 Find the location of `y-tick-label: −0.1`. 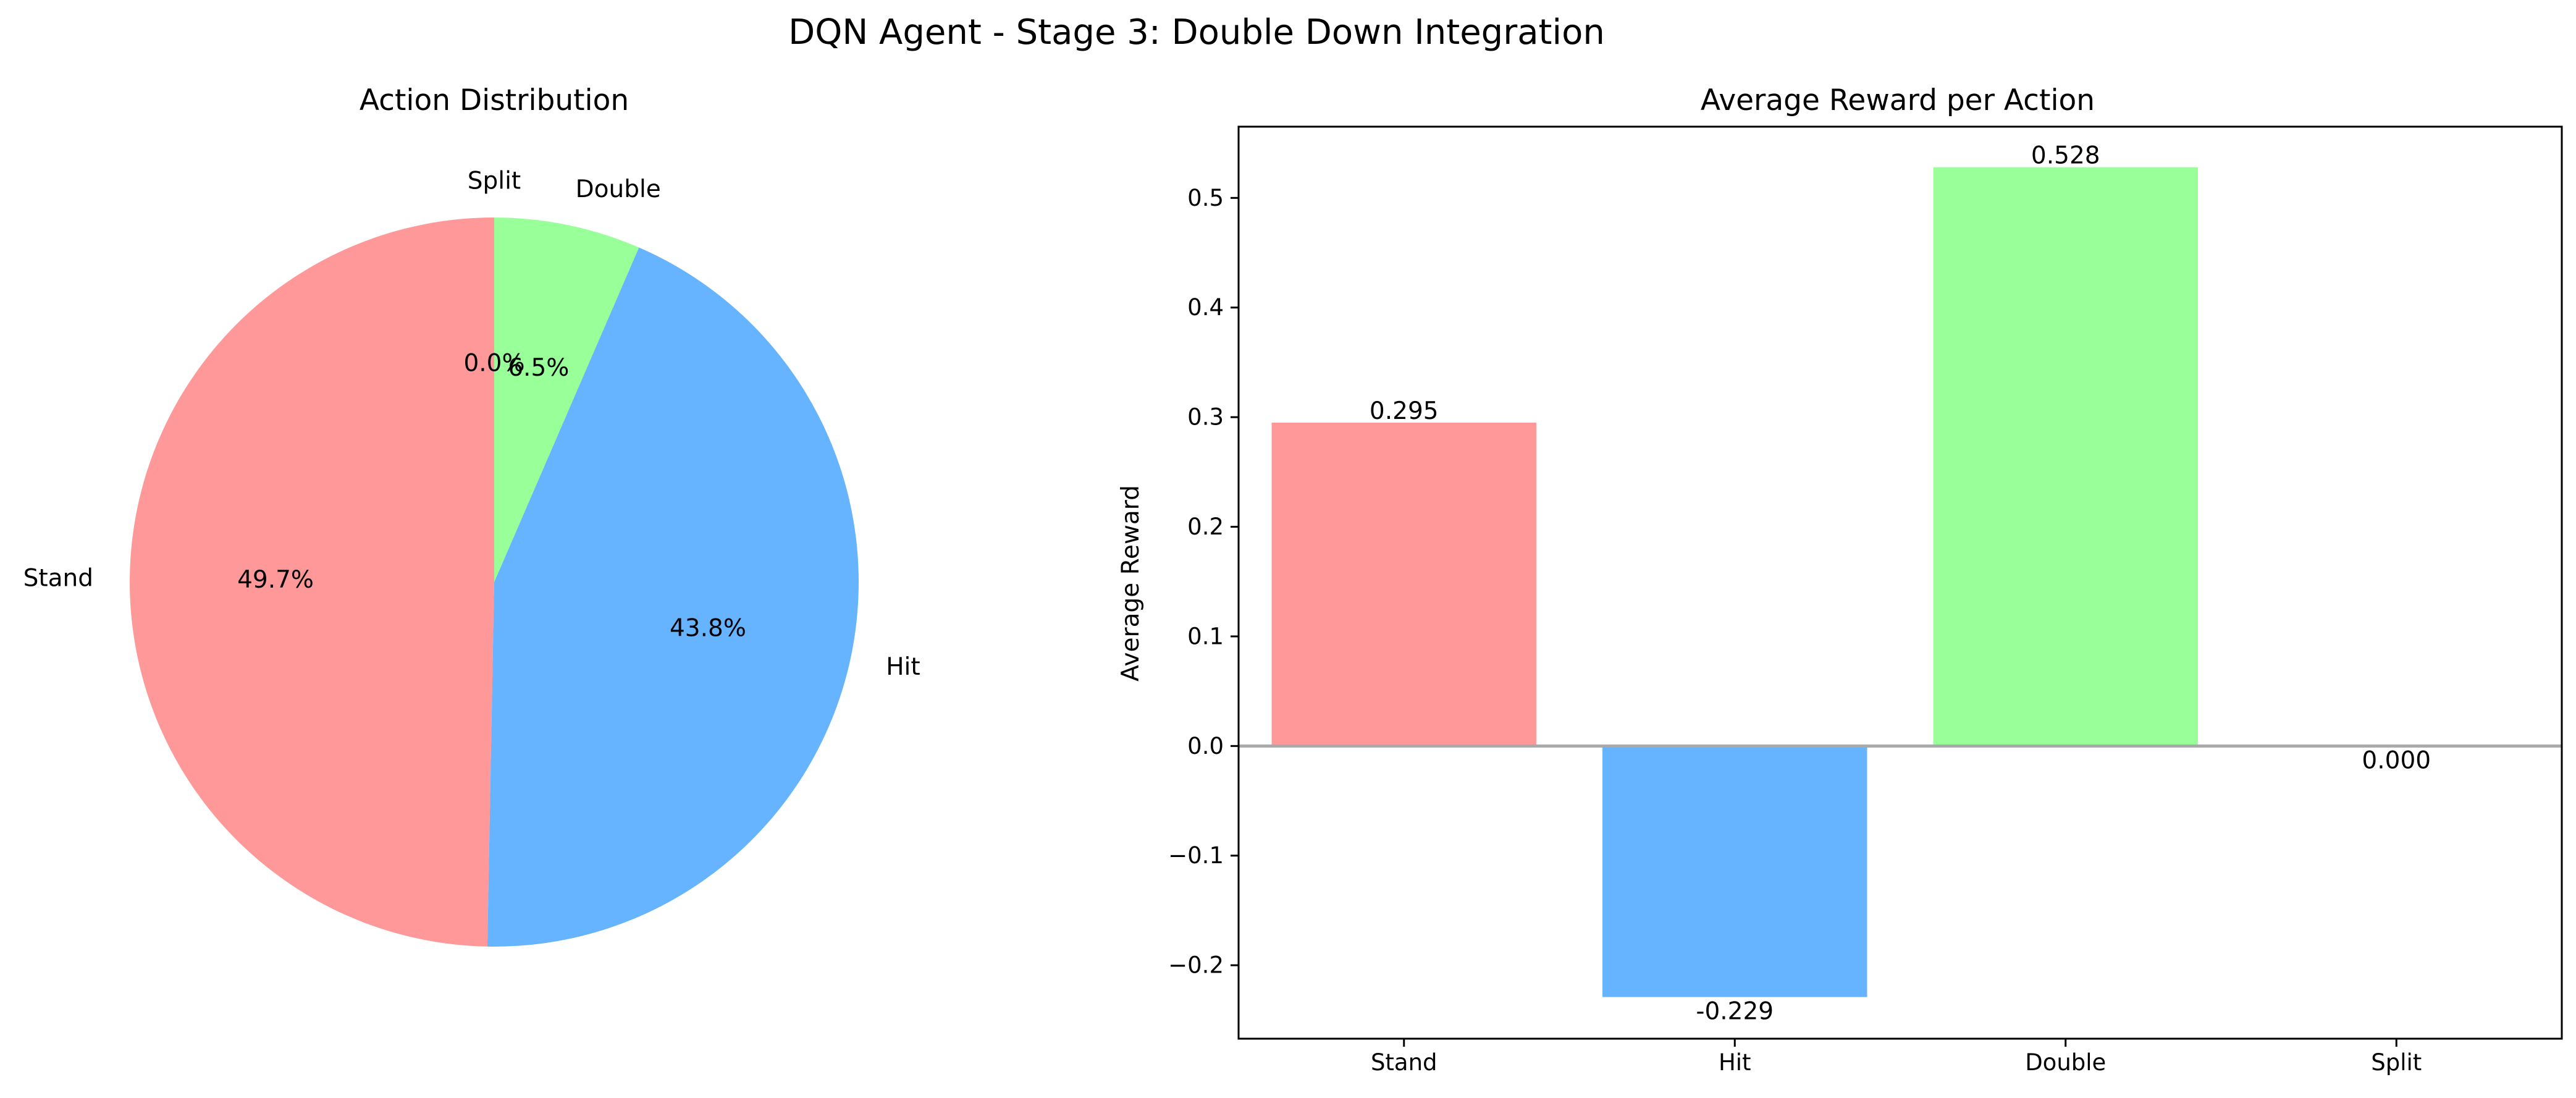

y-tick-label: −0.1 is located at coordinates (1196, 855).